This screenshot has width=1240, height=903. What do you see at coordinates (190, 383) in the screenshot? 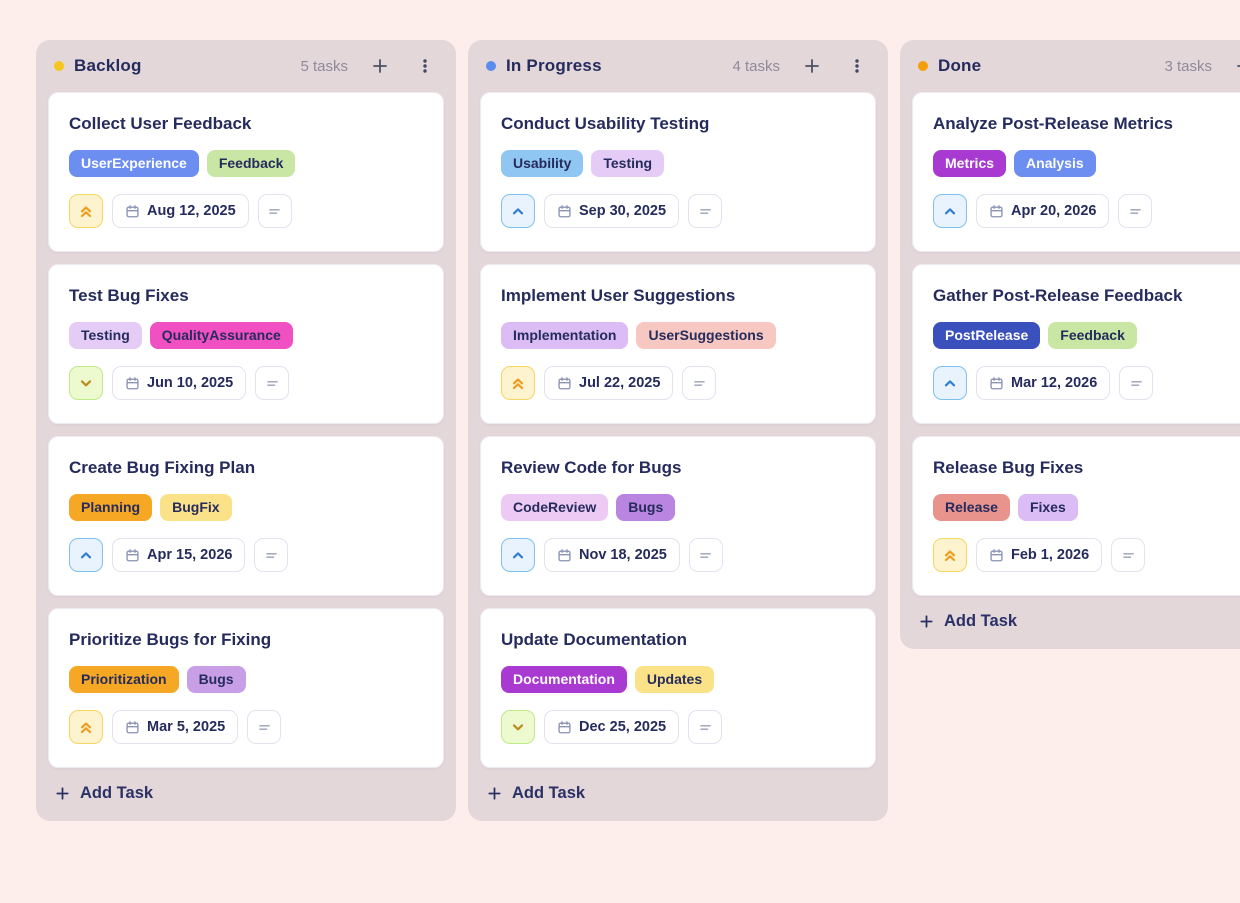
I see `due-date-text: Jun 10, 2025` at bounding box center [190, 383].